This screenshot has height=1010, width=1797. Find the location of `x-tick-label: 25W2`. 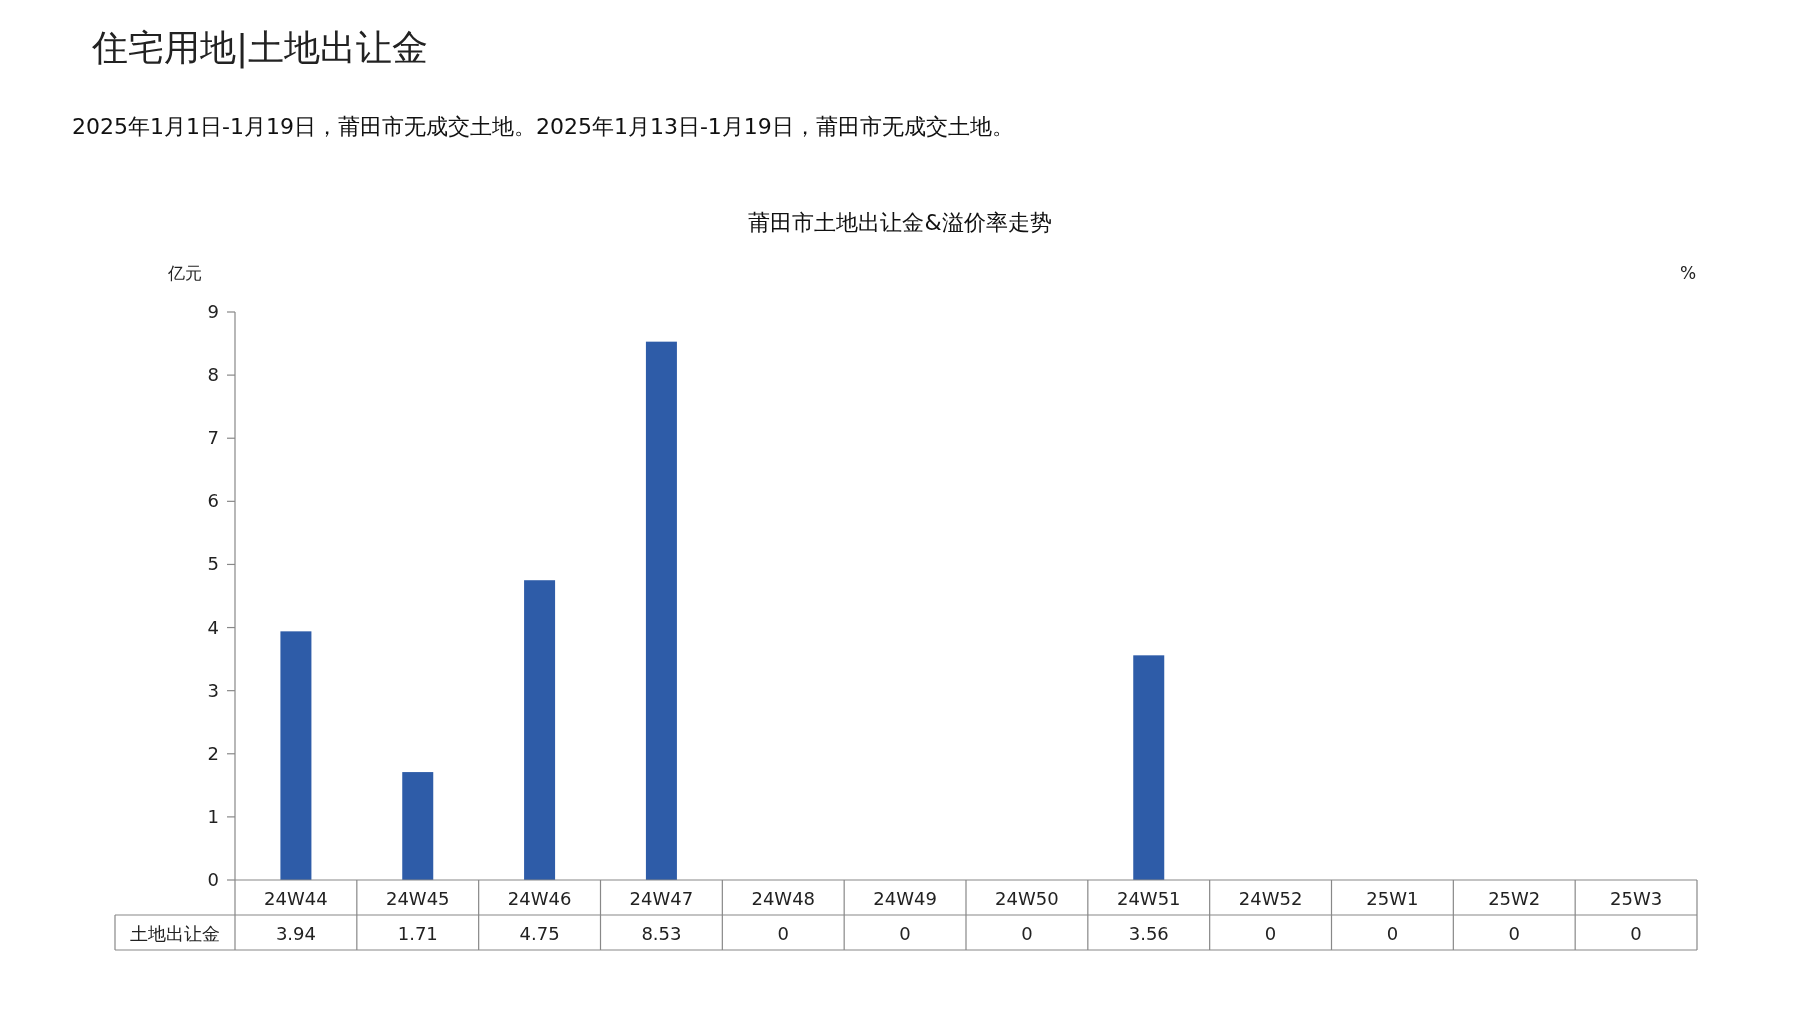

x-tick-label: 25W2 is located at coordinates (1514, 898).